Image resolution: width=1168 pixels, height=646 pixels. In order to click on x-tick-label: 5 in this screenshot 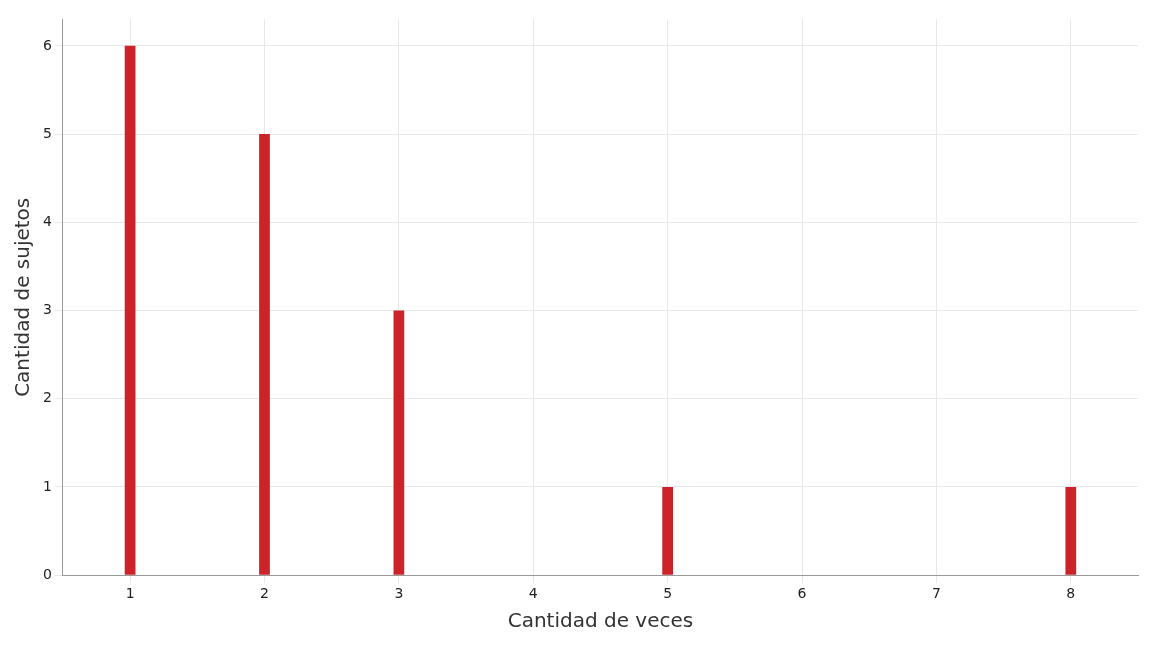, I will do `click(668, 593)`.